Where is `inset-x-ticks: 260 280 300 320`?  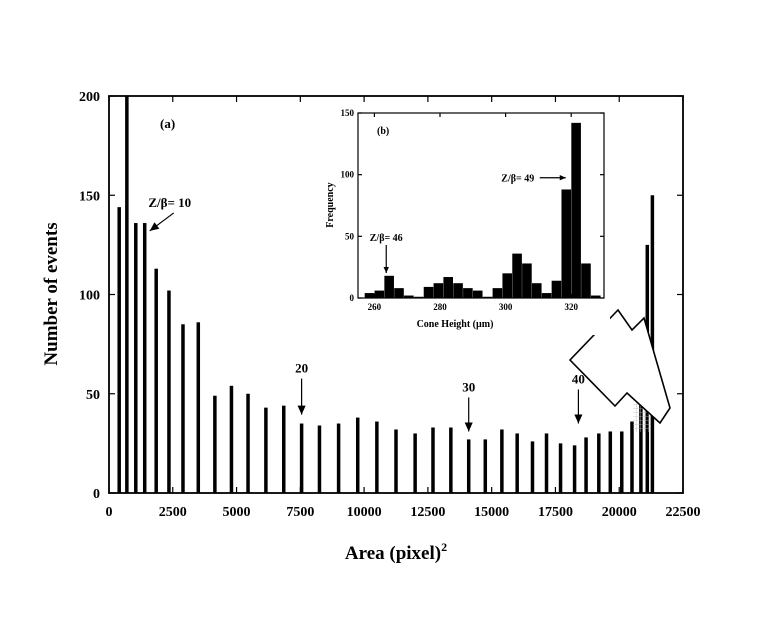
inset-x-ticks: 260 280 300 320 is located at coordinates (473, 212).